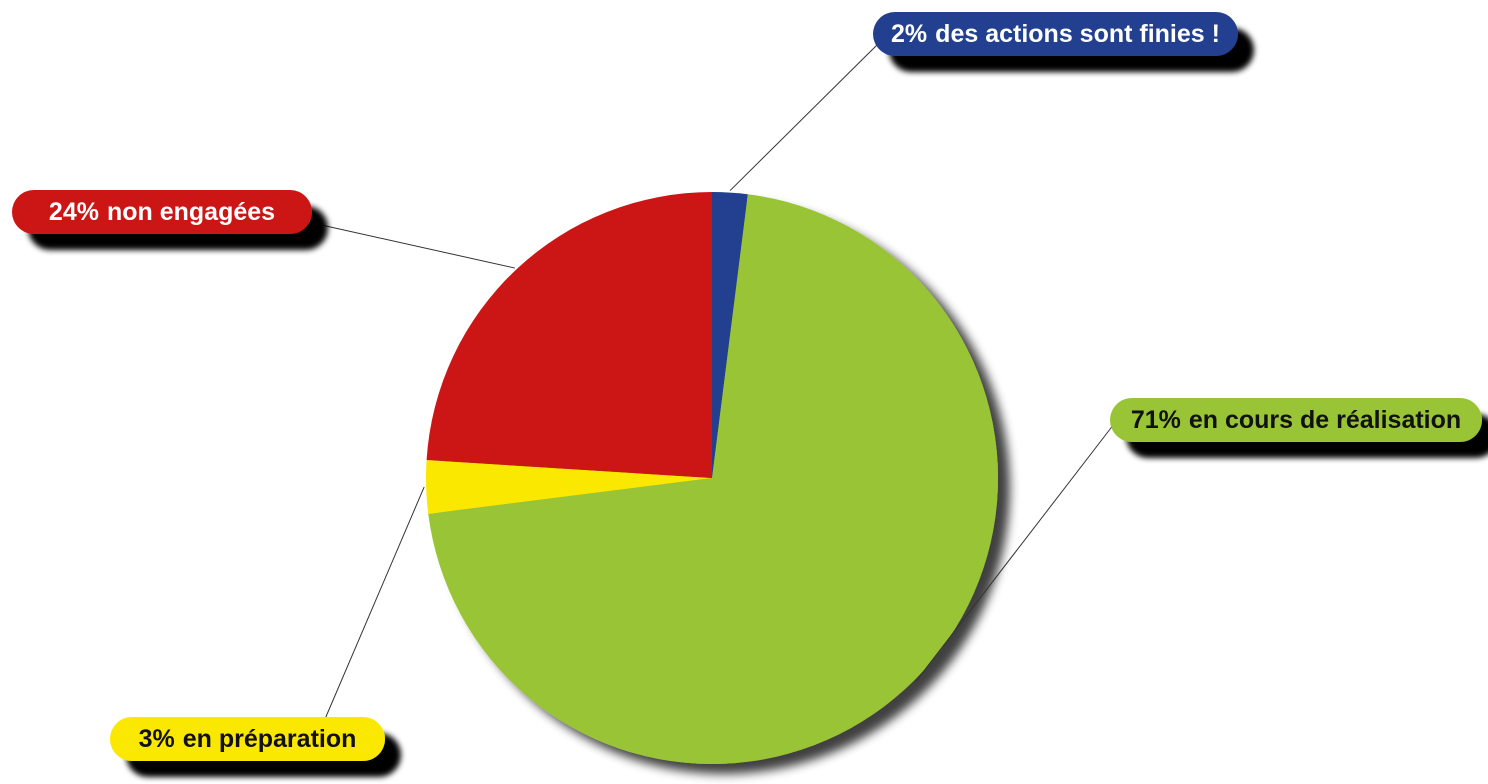 Image resolution: width=1488 pixels, height=784 pixels. I want to click on slice-label: 2% des actions sont finies !, so click(1055, 34).